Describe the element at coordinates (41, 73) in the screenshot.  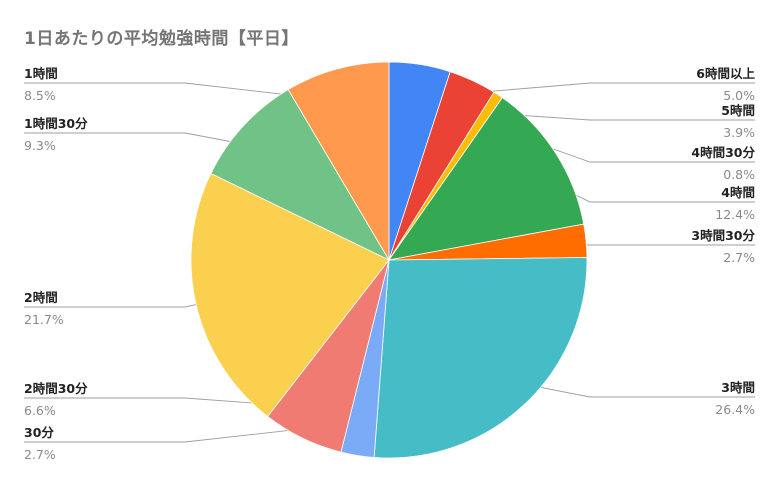
I see `slice-label-11: 1時間` at that location.